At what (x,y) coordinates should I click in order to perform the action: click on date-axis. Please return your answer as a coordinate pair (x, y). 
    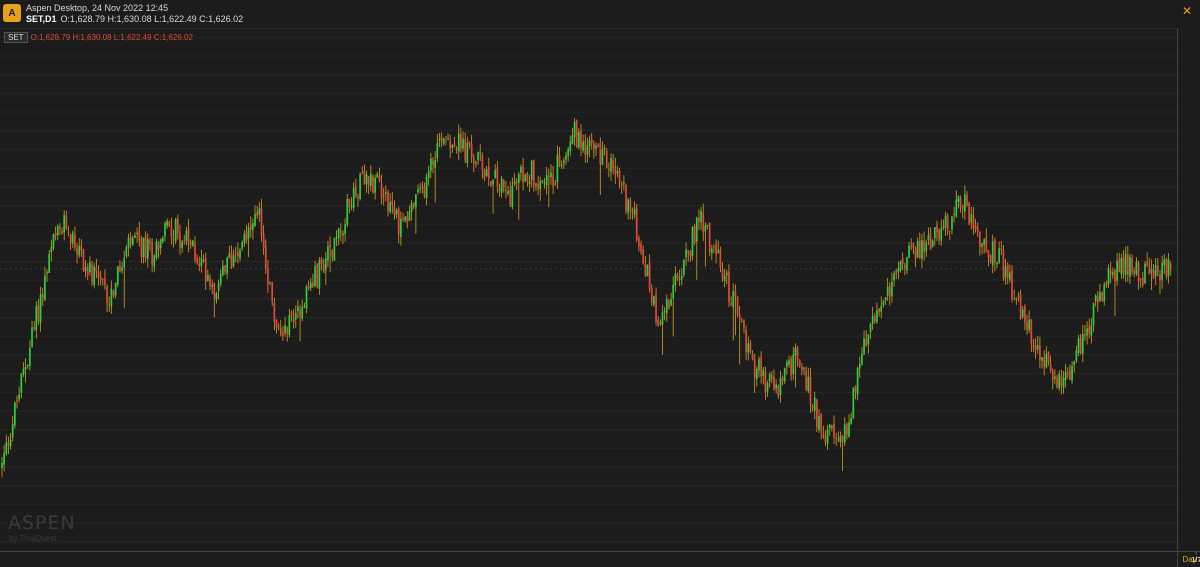
    Looking at the image, I should click on (588, 559).